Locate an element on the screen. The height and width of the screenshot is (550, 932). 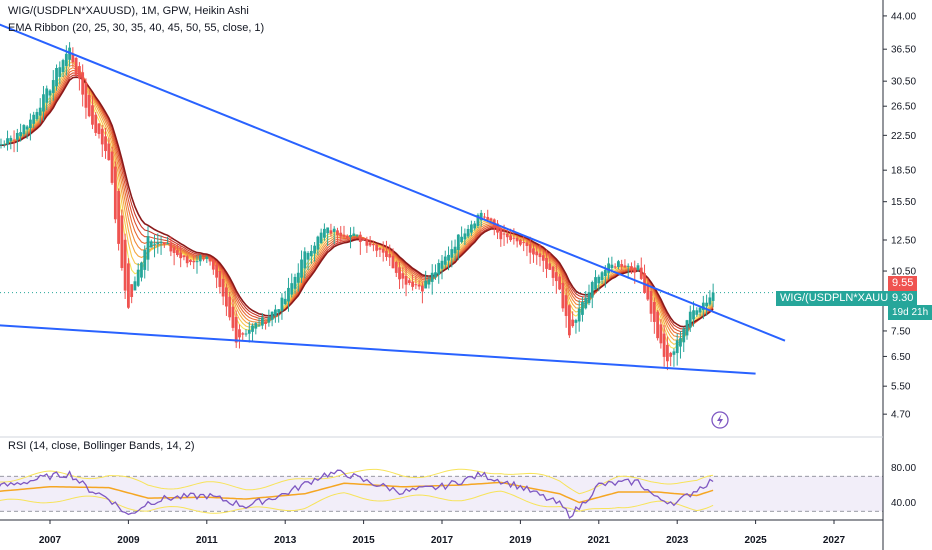
price-tick-label: 30.50 is located at coordinates (903, 82).